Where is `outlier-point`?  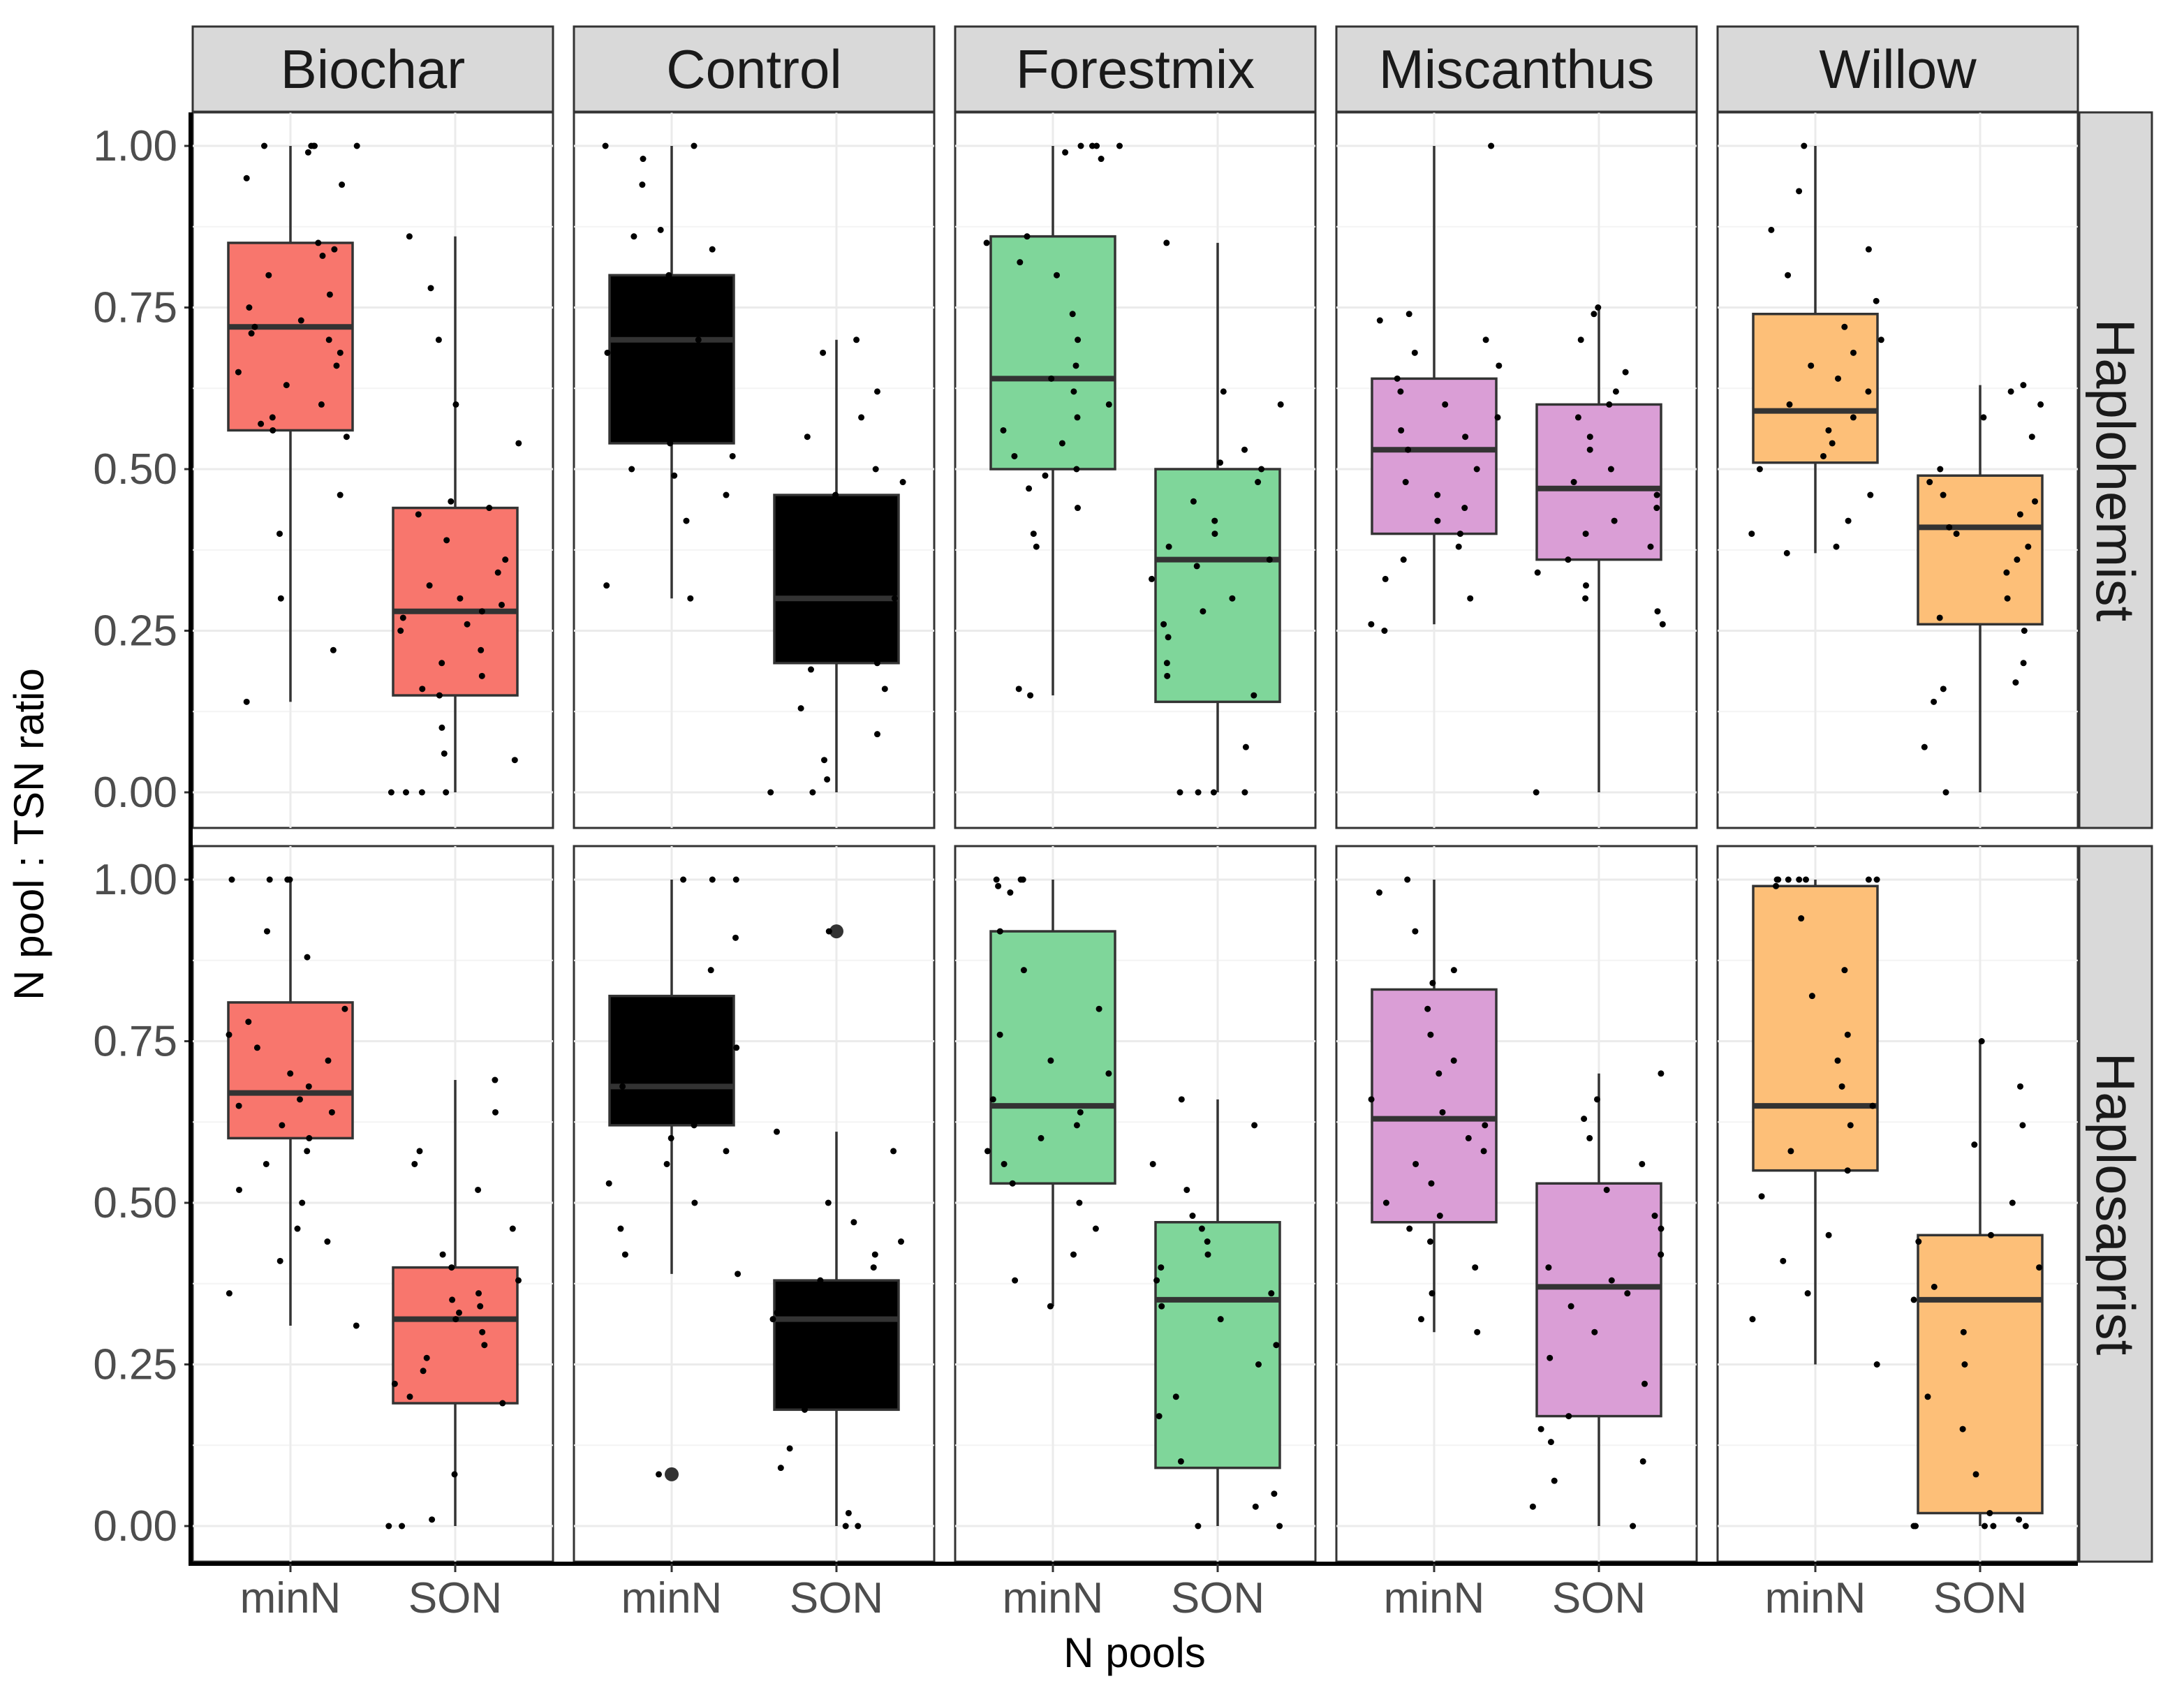 outlier-point is located at coordinates (672, 1474).